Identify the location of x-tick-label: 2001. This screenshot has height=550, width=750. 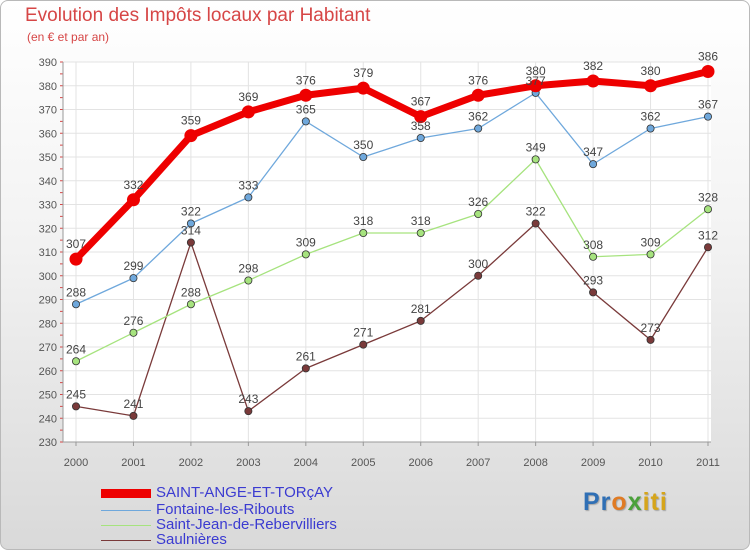
(133, 463).